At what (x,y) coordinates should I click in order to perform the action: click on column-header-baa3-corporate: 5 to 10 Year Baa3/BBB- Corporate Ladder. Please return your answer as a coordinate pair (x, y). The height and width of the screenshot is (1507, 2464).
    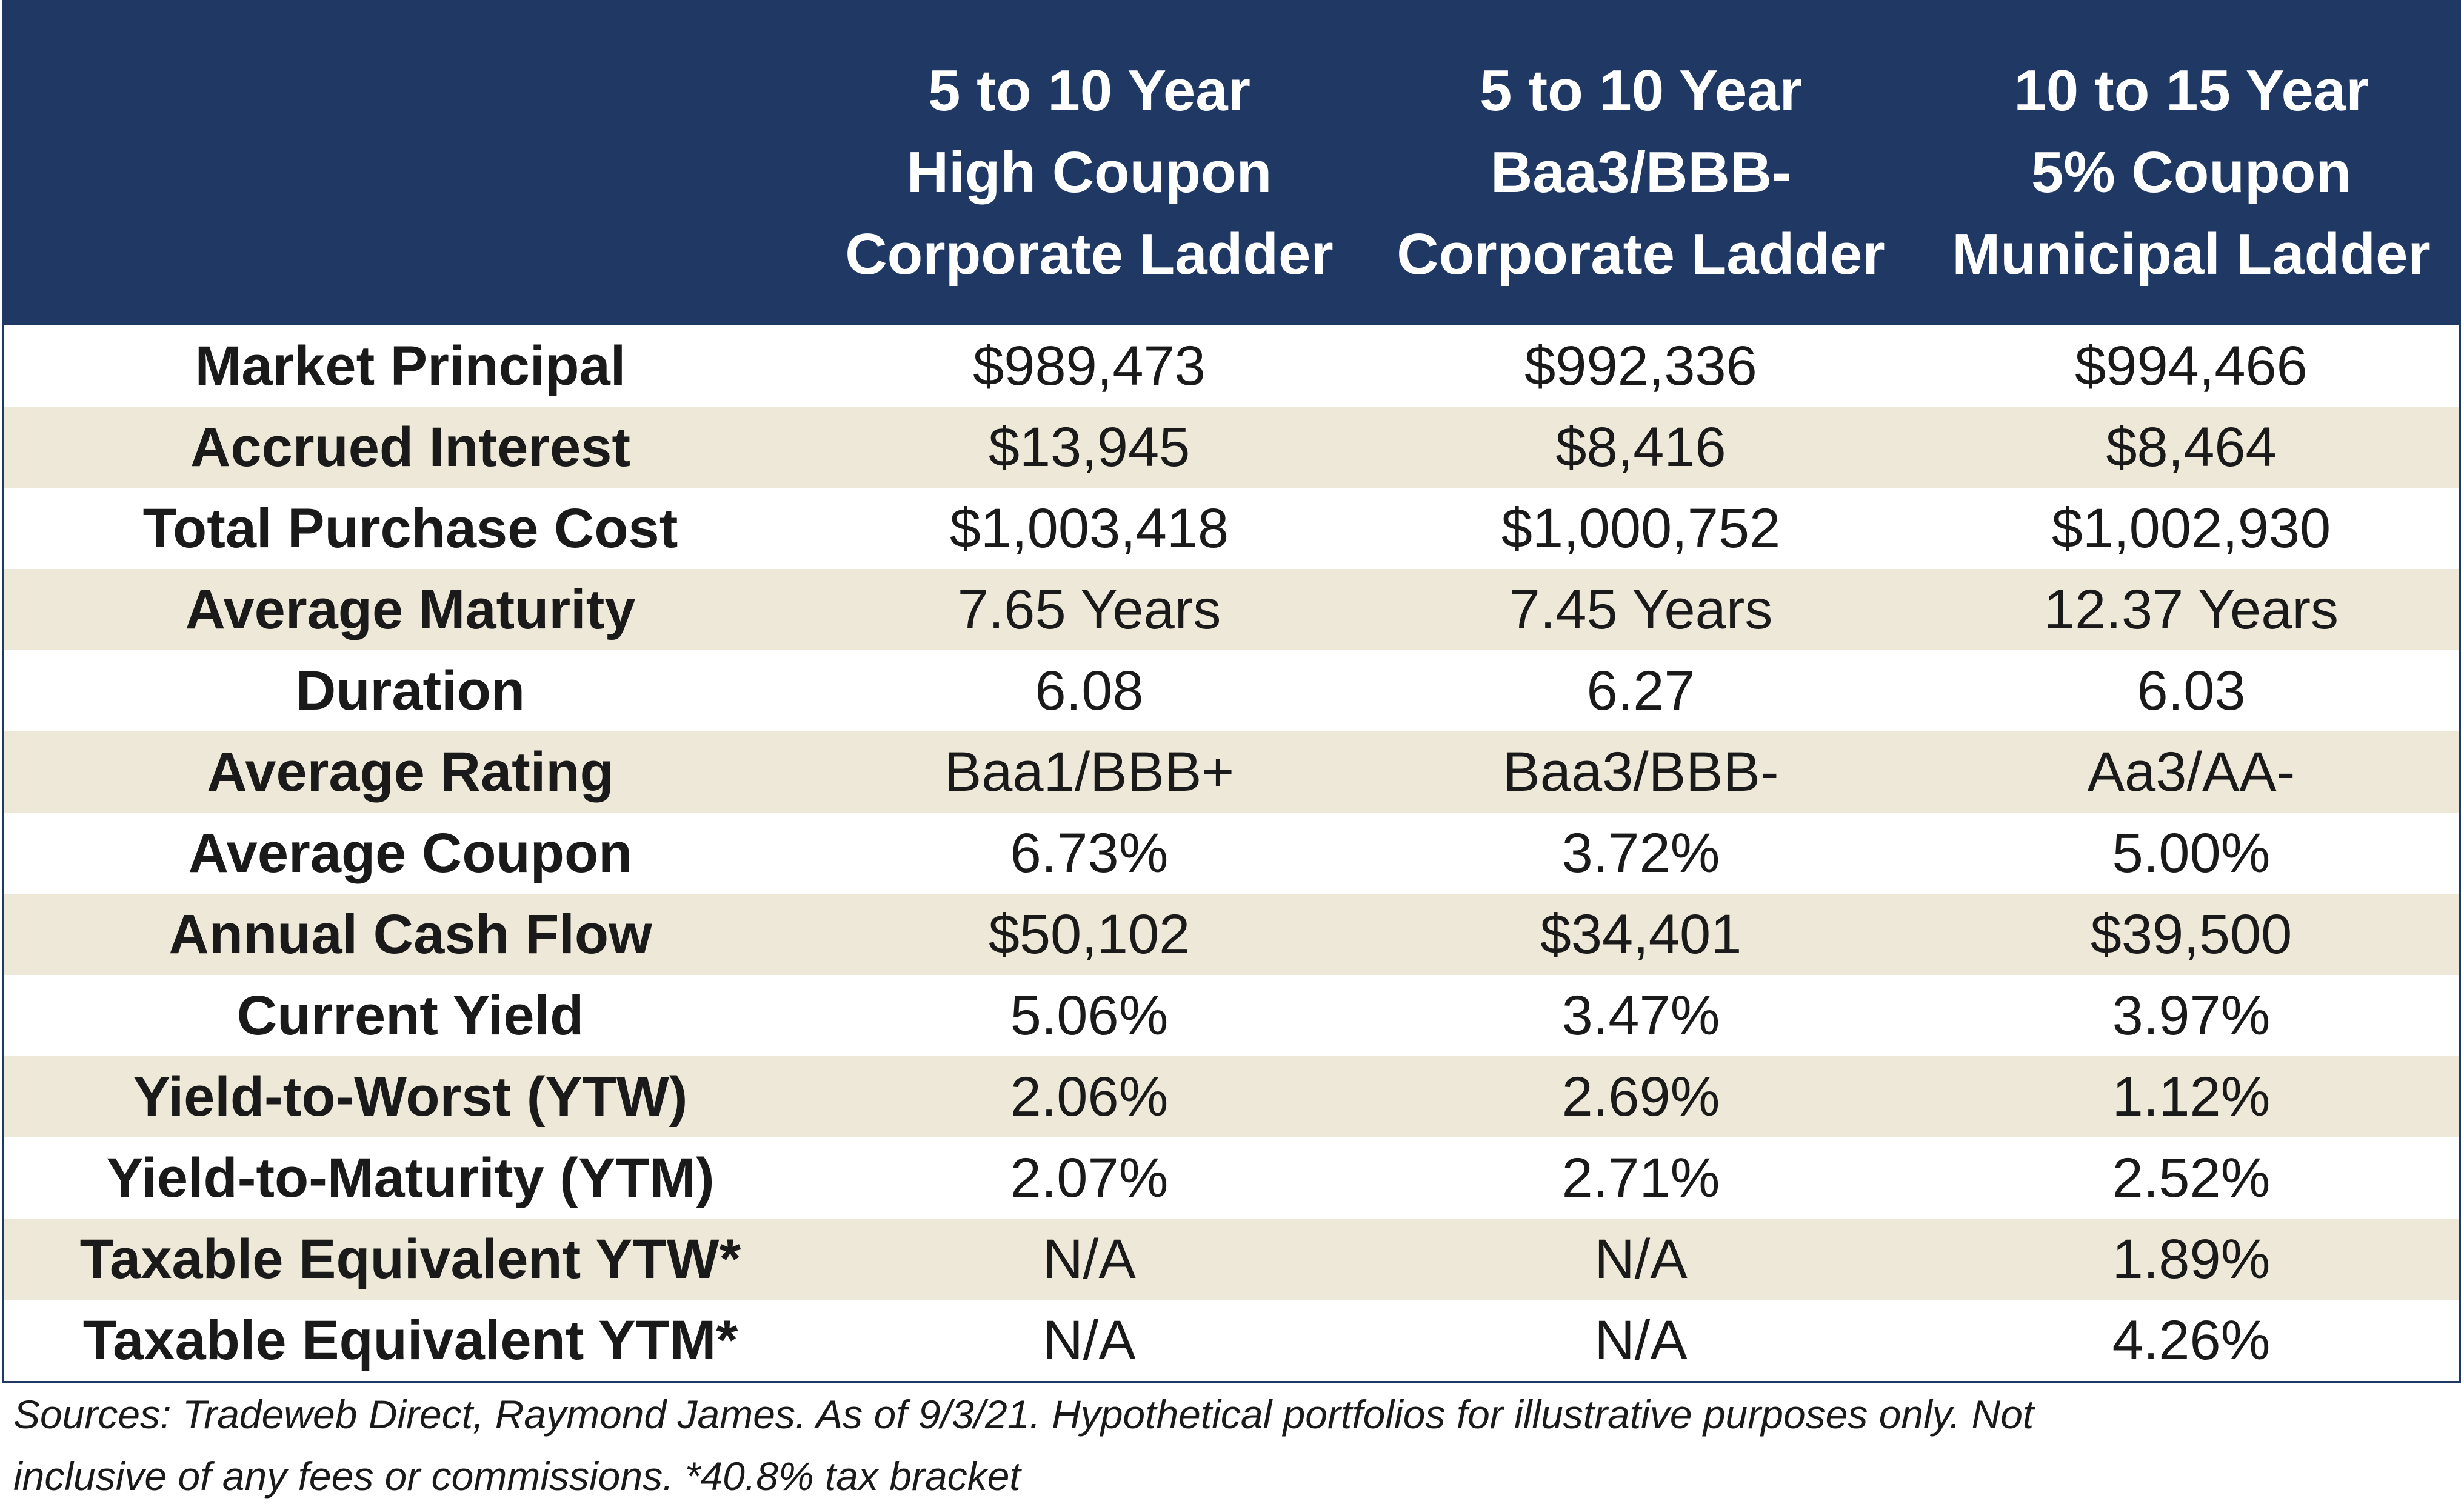
    Looking at the image, I should click on (1641, 172).